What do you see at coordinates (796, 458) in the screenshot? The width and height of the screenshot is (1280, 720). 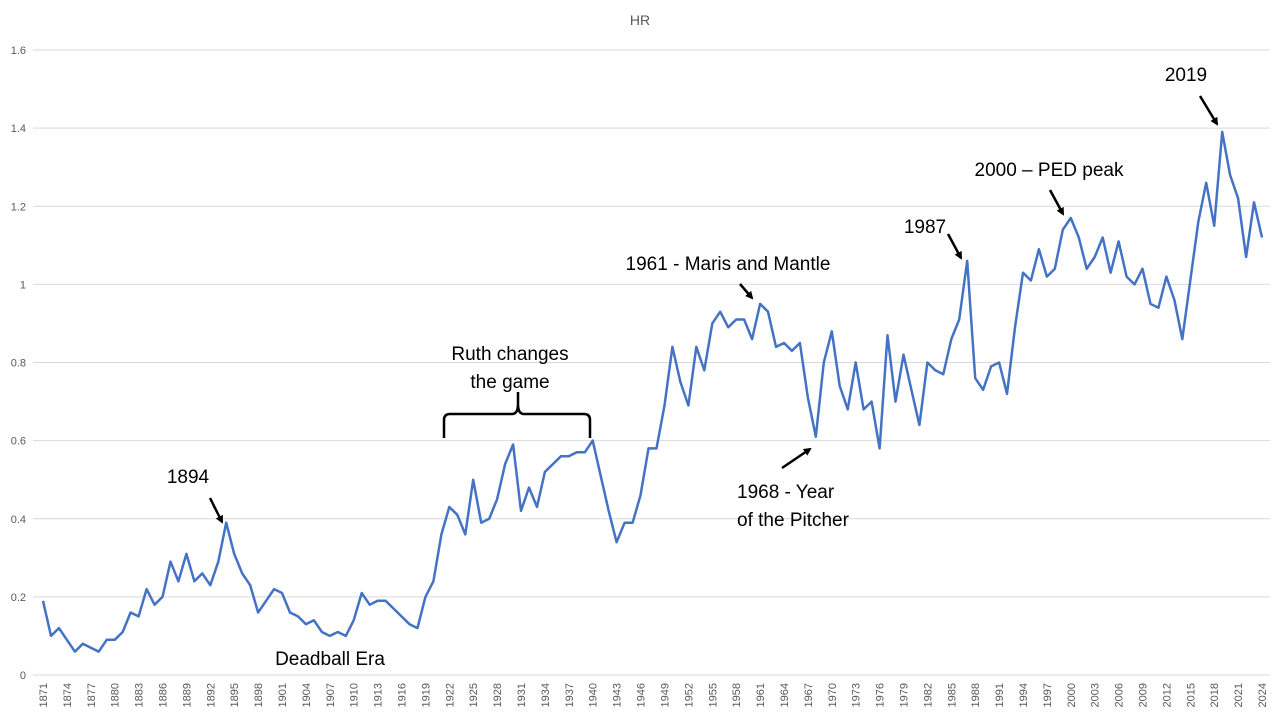 I see `arrow-1968` at bounding box center [796, 458].